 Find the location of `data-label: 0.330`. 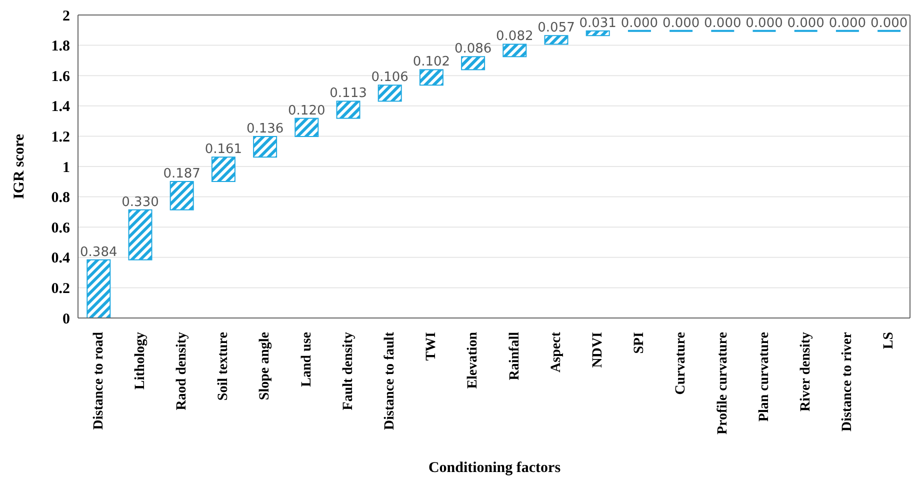

data-label: 0.330 is located at coordinates (140, 202).